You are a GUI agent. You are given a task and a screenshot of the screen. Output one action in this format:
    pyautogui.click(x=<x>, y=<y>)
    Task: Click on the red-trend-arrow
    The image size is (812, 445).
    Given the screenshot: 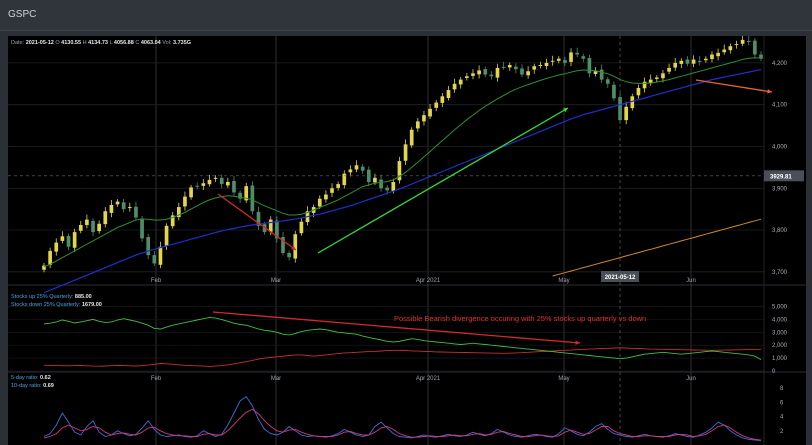 What is the action you would take?
    pyautogui.click(x=257, y=222)
    